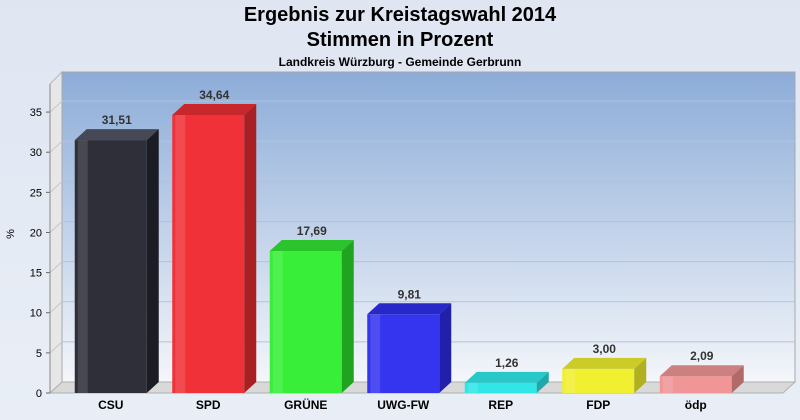  Describe the element at coordinates (403, 405) in the screenshot. I see `x-tick-label: UWG-FW` at that location.